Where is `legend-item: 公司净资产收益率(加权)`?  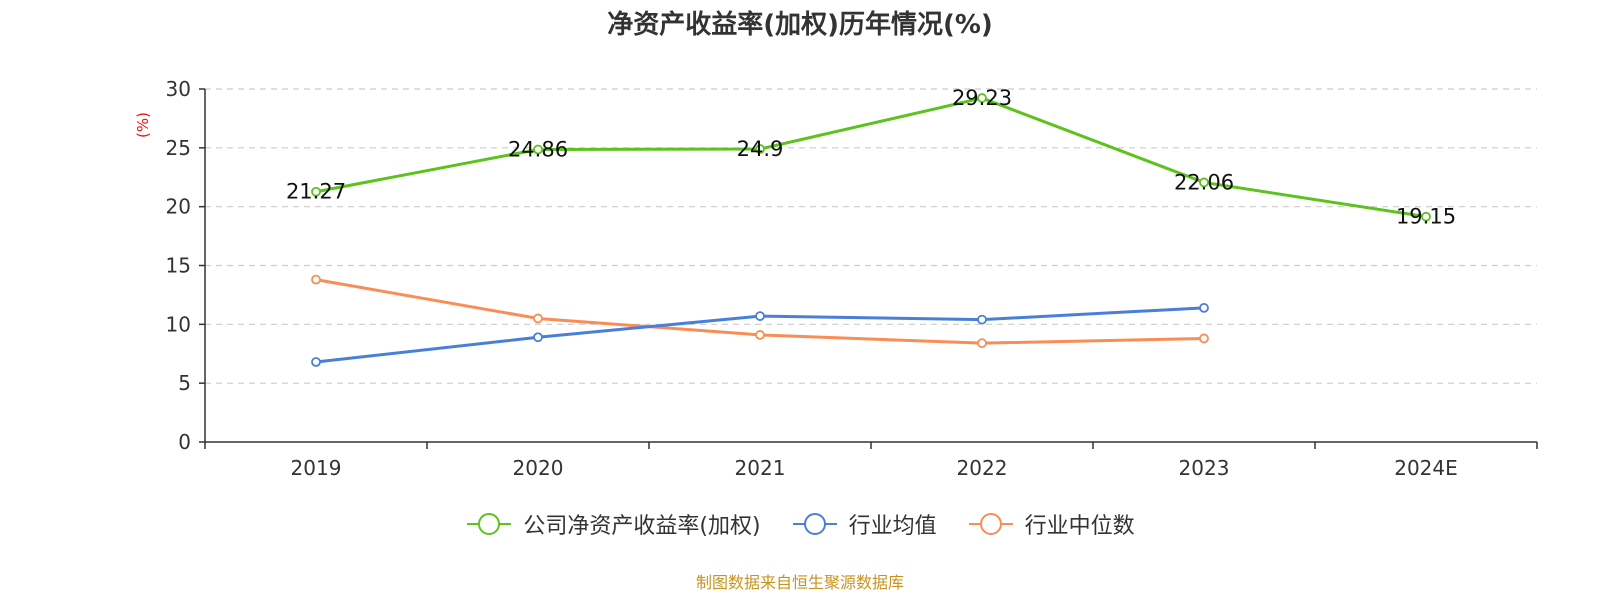 legend-item: 公司净资产收益率(加权) is located at coordinates (613, 524).